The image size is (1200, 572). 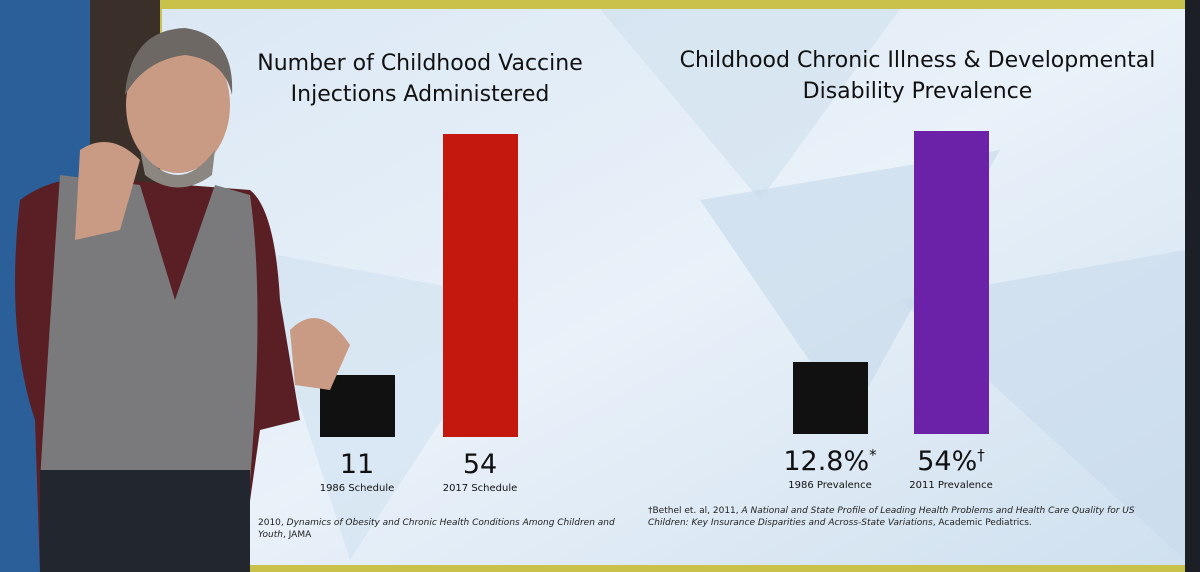 I want to click on value-label-text: 12.8%, so click(x=826, y=461).